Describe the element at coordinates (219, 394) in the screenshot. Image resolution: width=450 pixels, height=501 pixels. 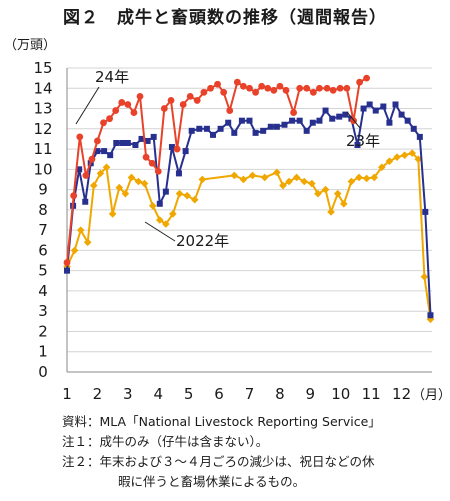
I see `x-tick-label-6: 6` at that location.